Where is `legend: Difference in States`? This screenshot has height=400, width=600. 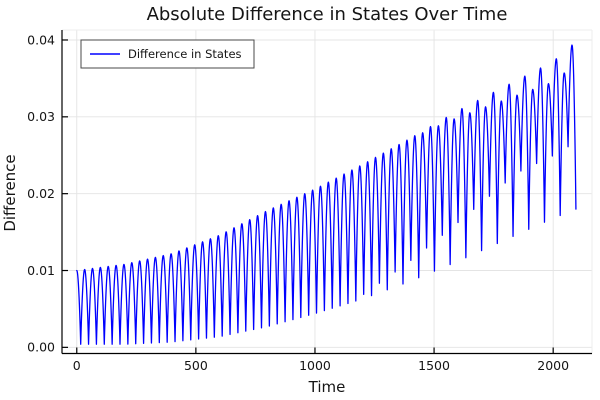
legend: Difference in States is located at coordinates (167, 54).